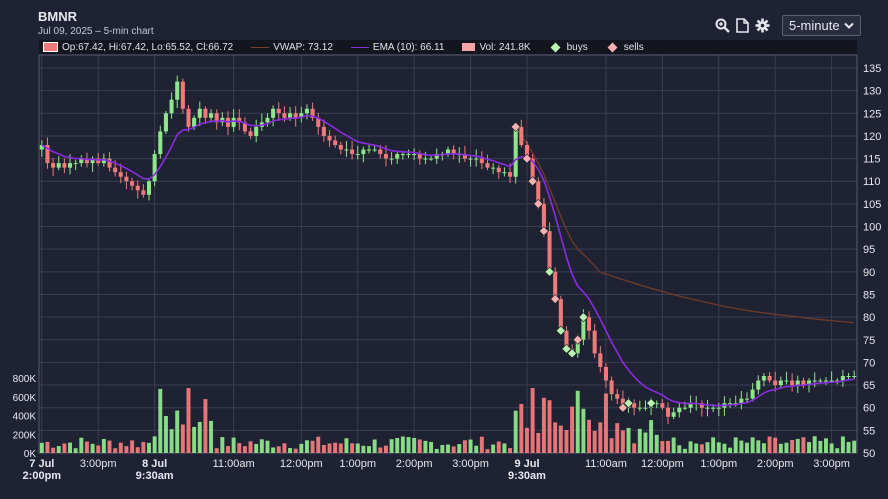 The image size is (888, 499). I want to click on price-tick-label: 105, so click(872, 205).